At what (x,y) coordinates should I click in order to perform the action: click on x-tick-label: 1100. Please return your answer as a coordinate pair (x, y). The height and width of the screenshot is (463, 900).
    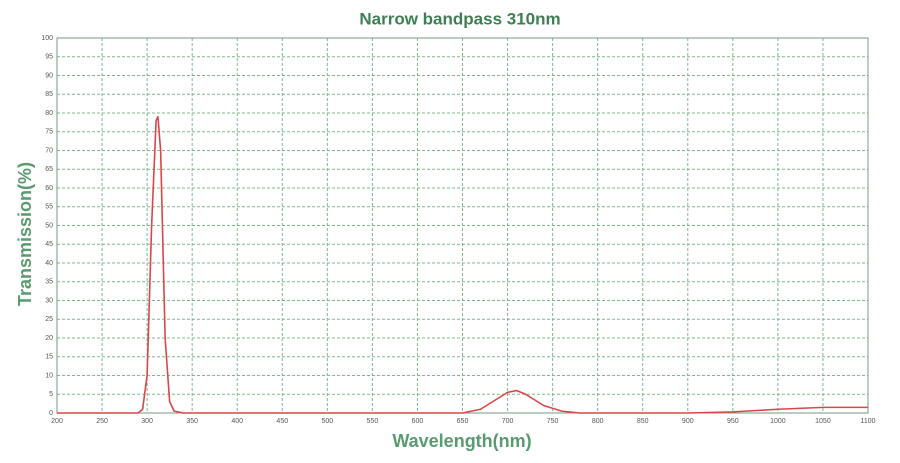
    Looking at the image, I should click on (867, 421).